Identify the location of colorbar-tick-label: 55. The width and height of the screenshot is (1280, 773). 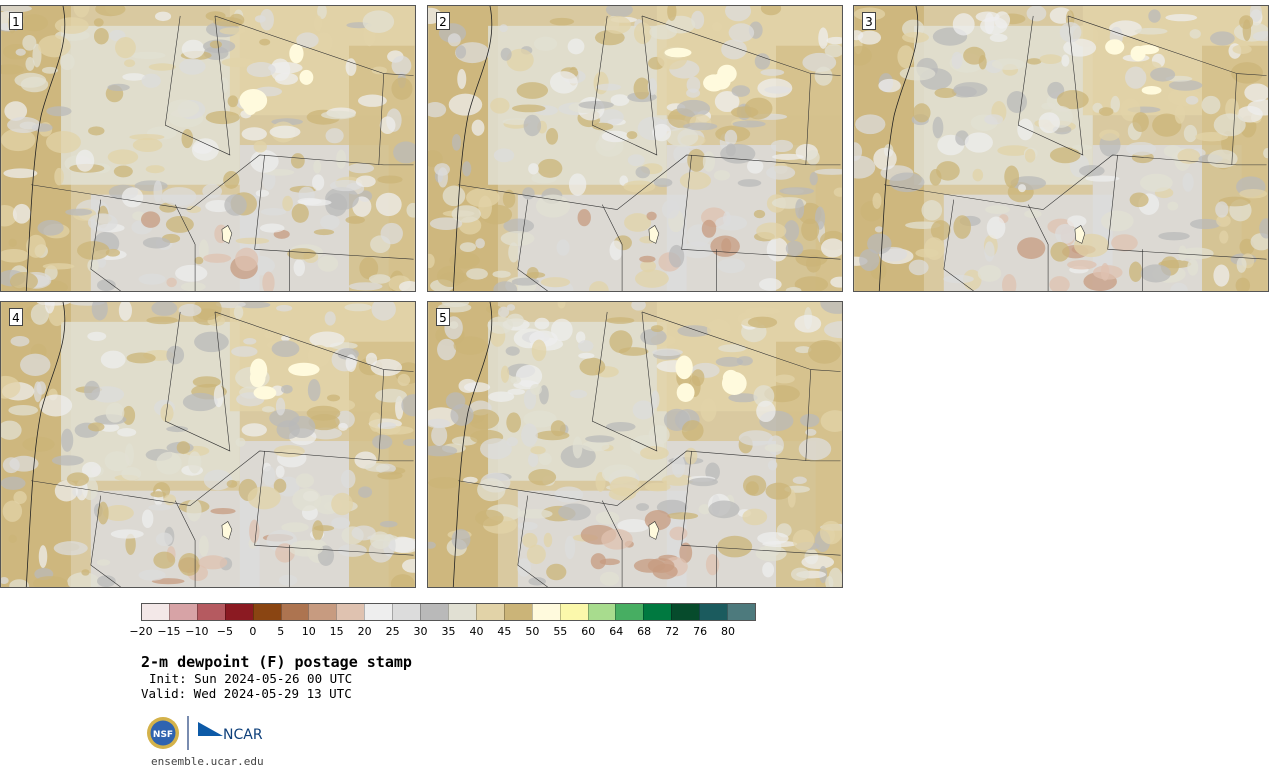
(560, 631).